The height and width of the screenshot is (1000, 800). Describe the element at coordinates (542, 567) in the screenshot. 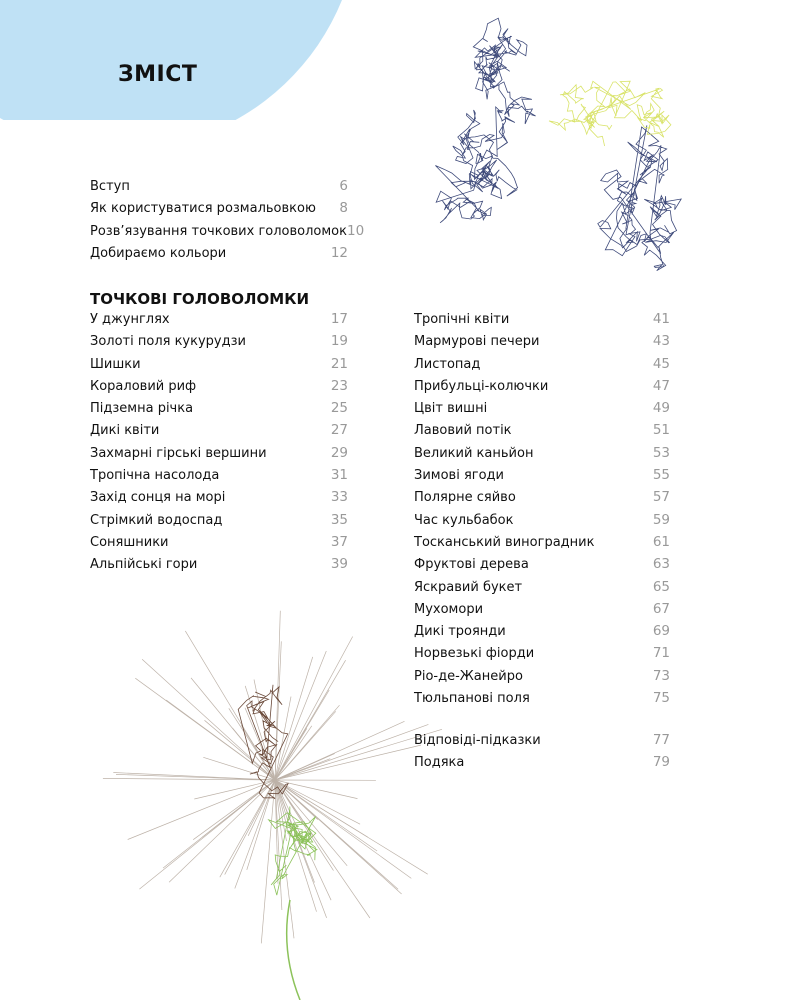

I see `toc-entry: Фруктові дерева 63` at that location.